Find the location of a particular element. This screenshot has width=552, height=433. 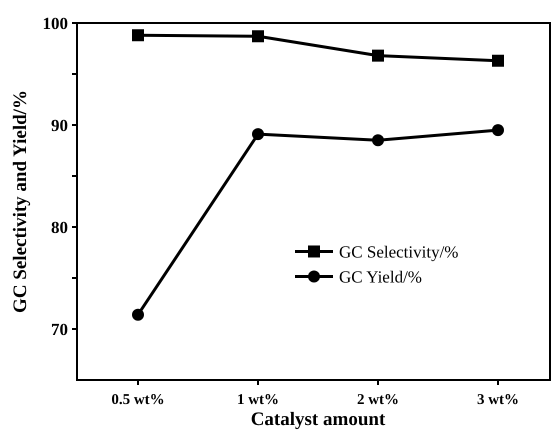

y-tick-label: 90 is located at coordinates (59, 125).